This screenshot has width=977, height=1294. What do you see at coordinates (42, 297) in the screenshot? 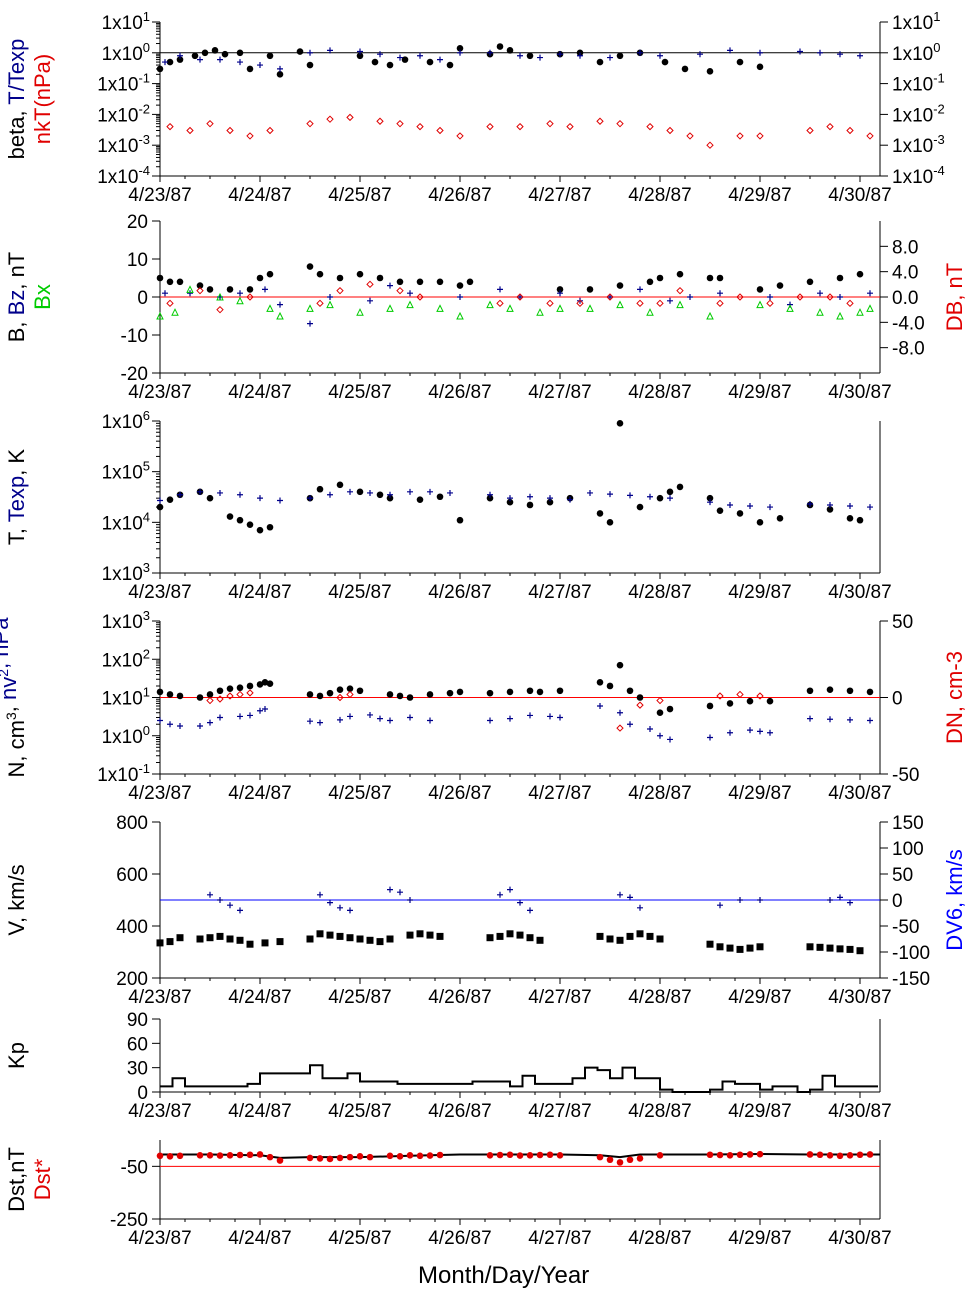
I see `y-axis-label-secondary: Bx` at bounding box center [42, 297].